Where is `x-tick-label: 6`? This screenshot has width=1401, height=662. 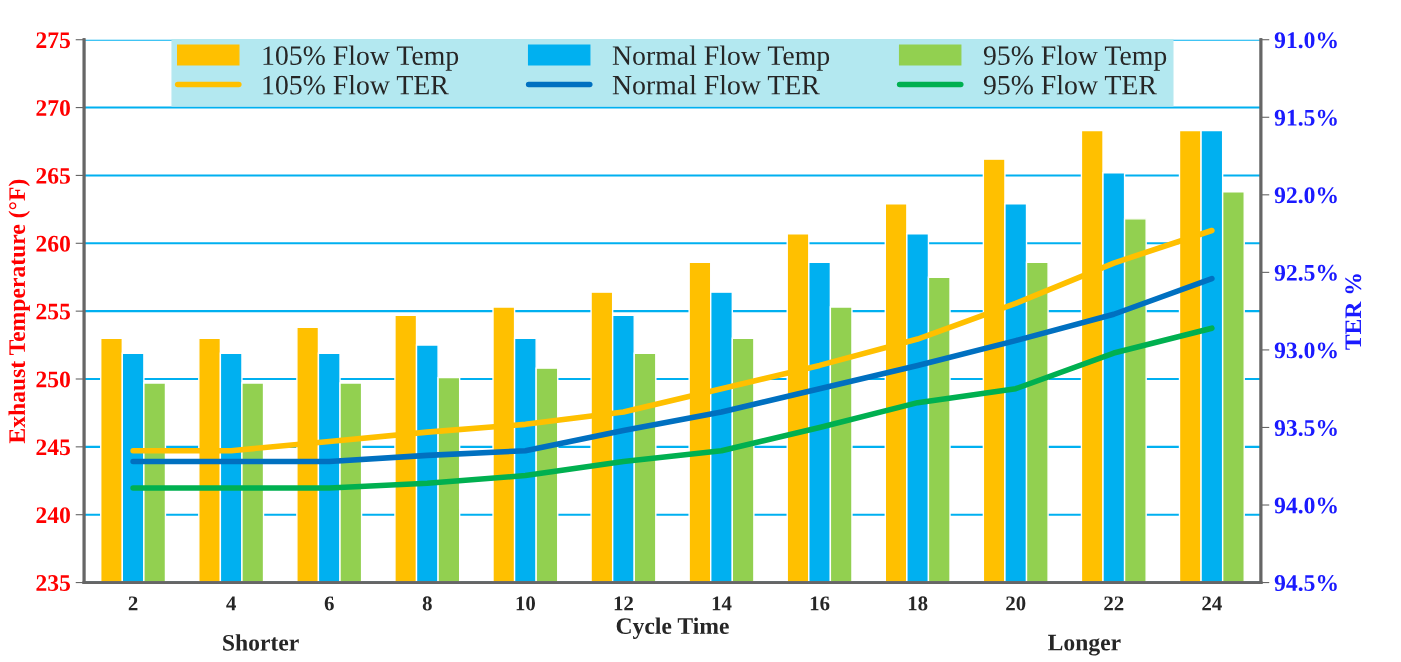
x-tick-label: 6 is located at coordinates (329, 603).